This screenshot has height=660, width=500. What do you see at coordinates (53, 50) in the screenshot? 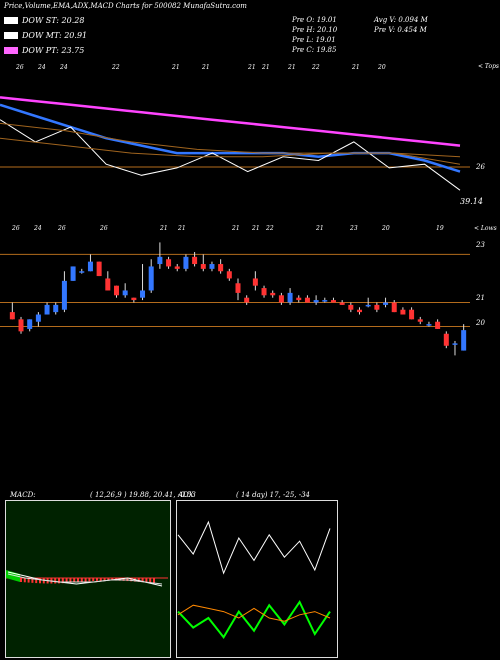
I see `legend-label: DOW PT: 23.75` at bounding box center [53, 50].